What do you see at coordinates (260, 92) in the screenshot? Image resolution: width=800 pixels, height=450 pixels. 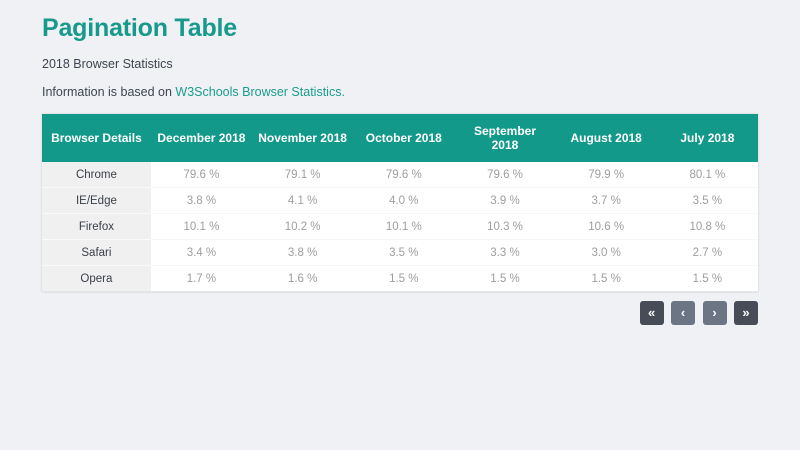 I see `w3schools-statistics-link: W3Schools Browser Statistics.` at bounding box center [260, 92].